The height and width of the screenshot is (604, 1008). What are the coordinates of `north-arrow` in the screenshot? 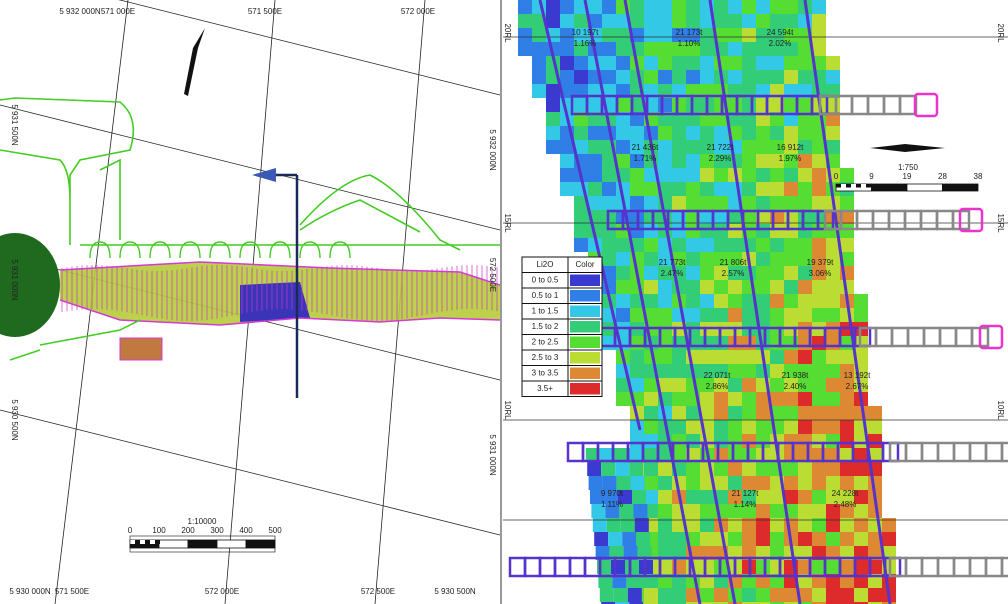 It's located at (194, 62).